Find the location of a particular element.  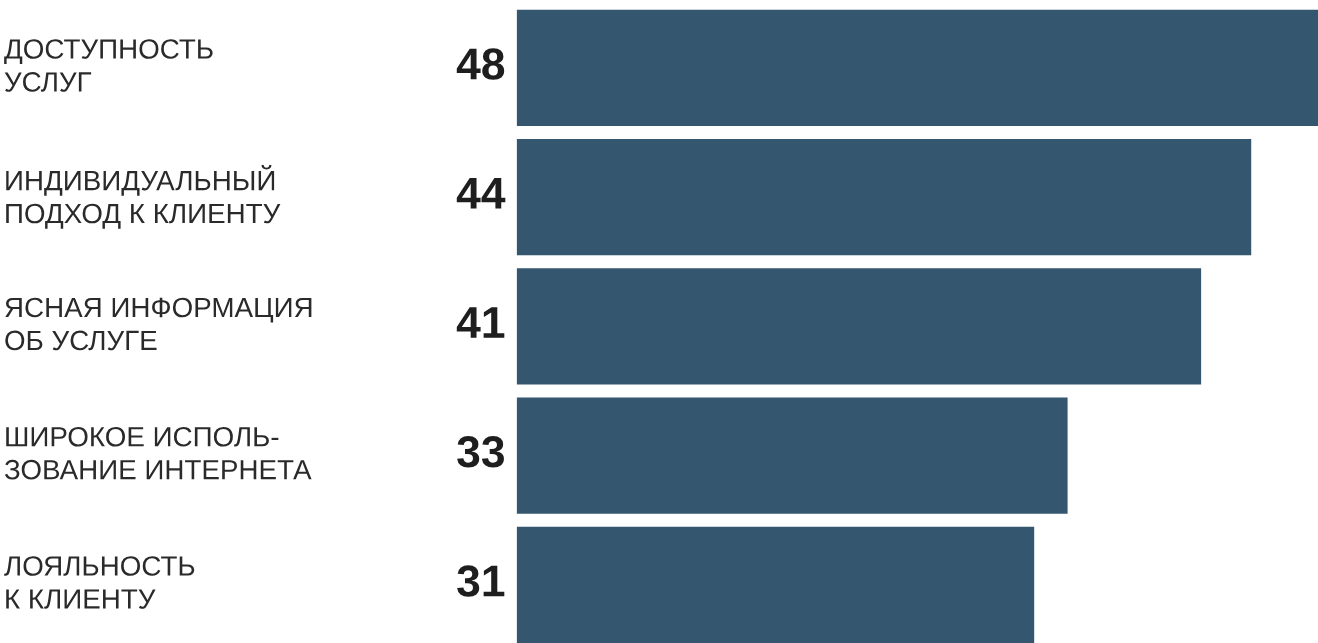

data-label: 33 is located at coordinates (480, 452).